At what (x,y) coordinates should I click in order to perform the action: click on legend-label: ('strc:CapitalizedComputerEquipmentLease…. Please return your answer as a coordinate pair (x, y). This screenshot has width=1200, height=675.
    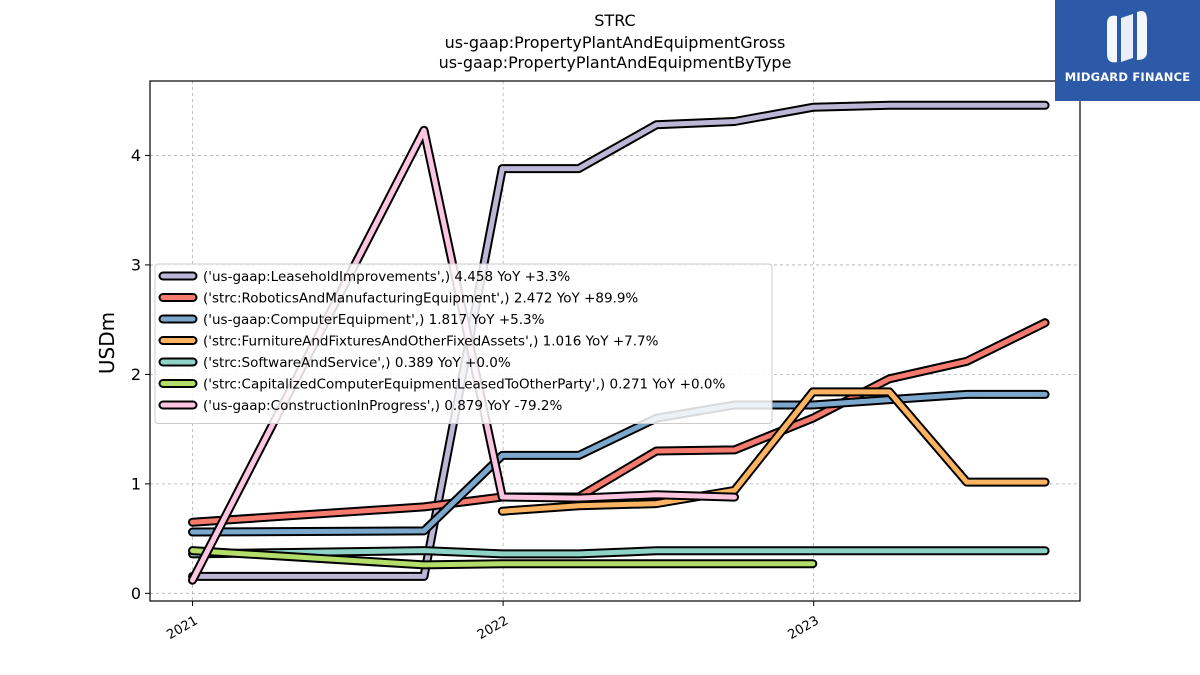
    Looking at the image, I should click on (464, 385).